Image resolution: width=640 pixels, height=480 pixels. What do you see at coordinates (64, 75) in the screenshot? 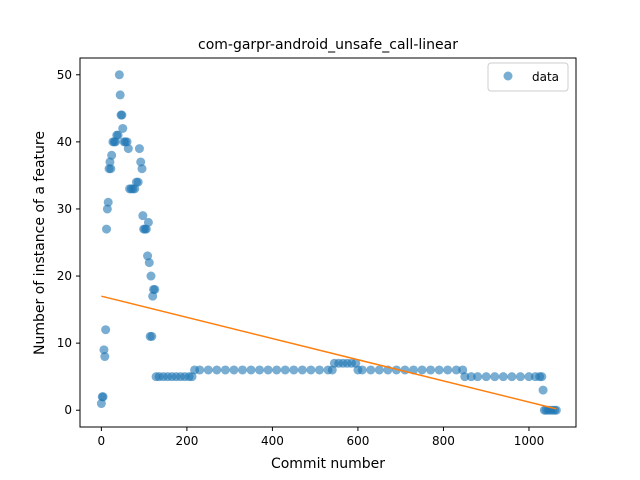
I see `y-tick-label: 50` at bounding box center [64, 75].